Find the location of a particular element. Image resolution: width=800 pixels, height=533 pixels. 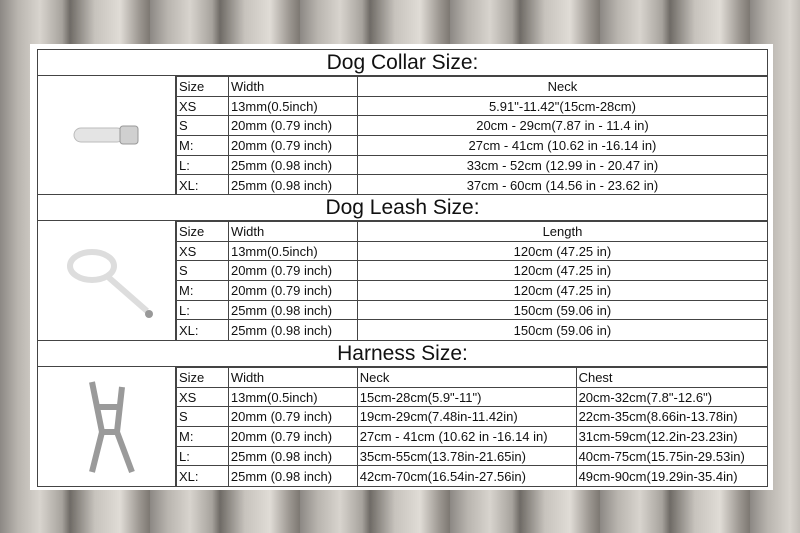

table-cell: 33cm - 52cm (12.99 in - 20.47 in) is located at coordinates (561, 165).